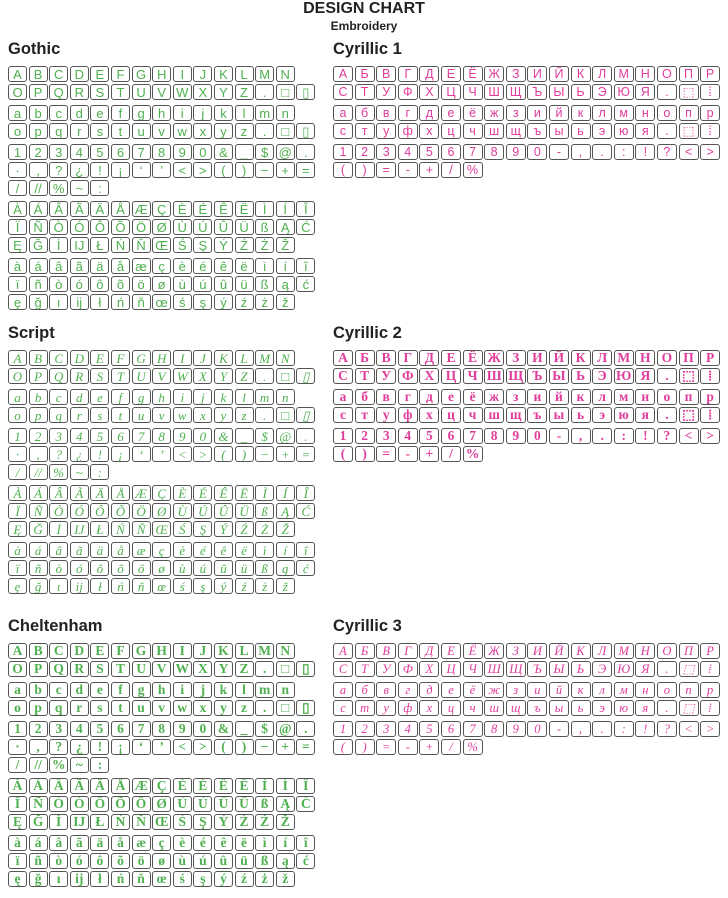 The image size is (728, 898). I want to click on character-box: ù, so click(182, 568).